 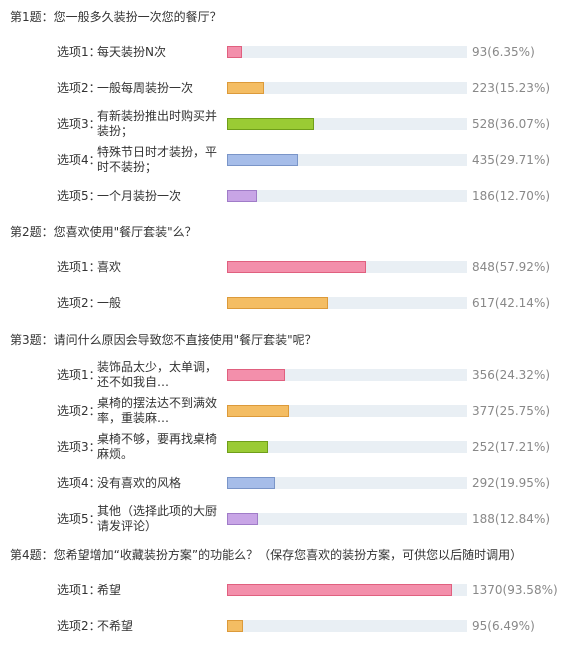 I want to click on option-label: 一般, so click(x=109, y=302).